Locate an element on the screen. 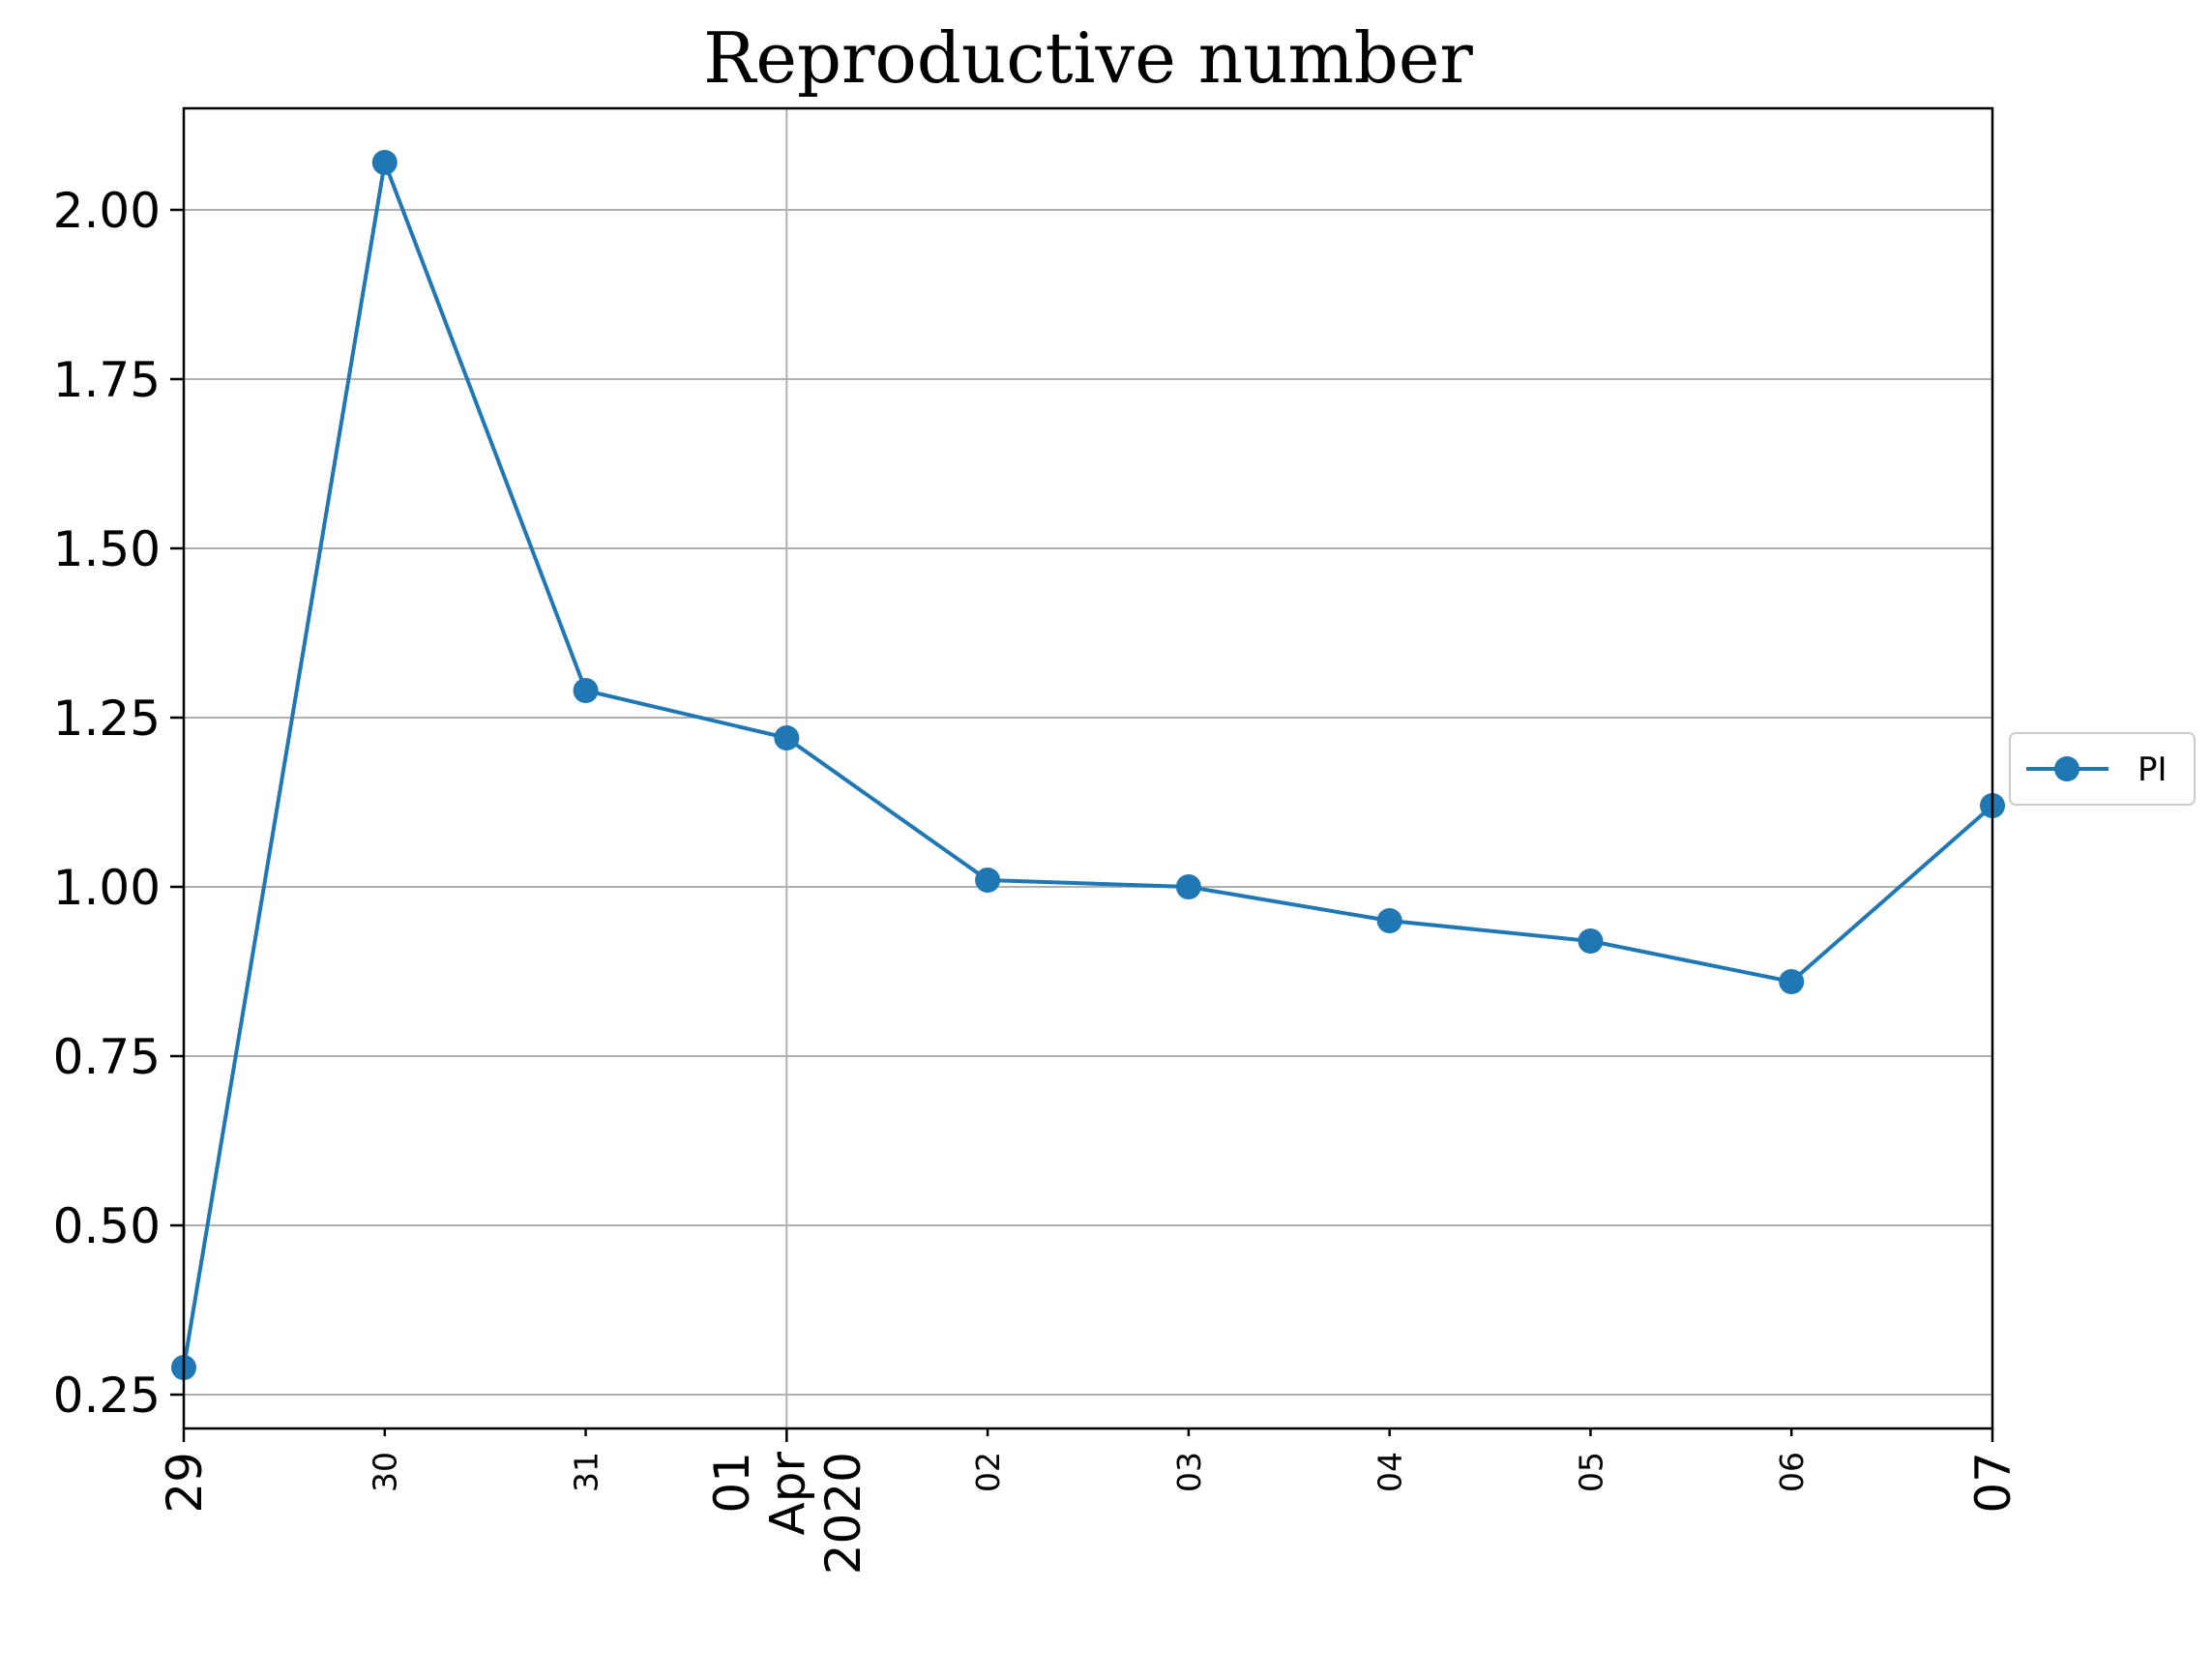 Image resolution: width=2212 pixels, height=1678 pixels. x-axis: 29 30 31 01 Apr 2020 02 03 04 05 06 07 is located at coordinates (1089, 1501).